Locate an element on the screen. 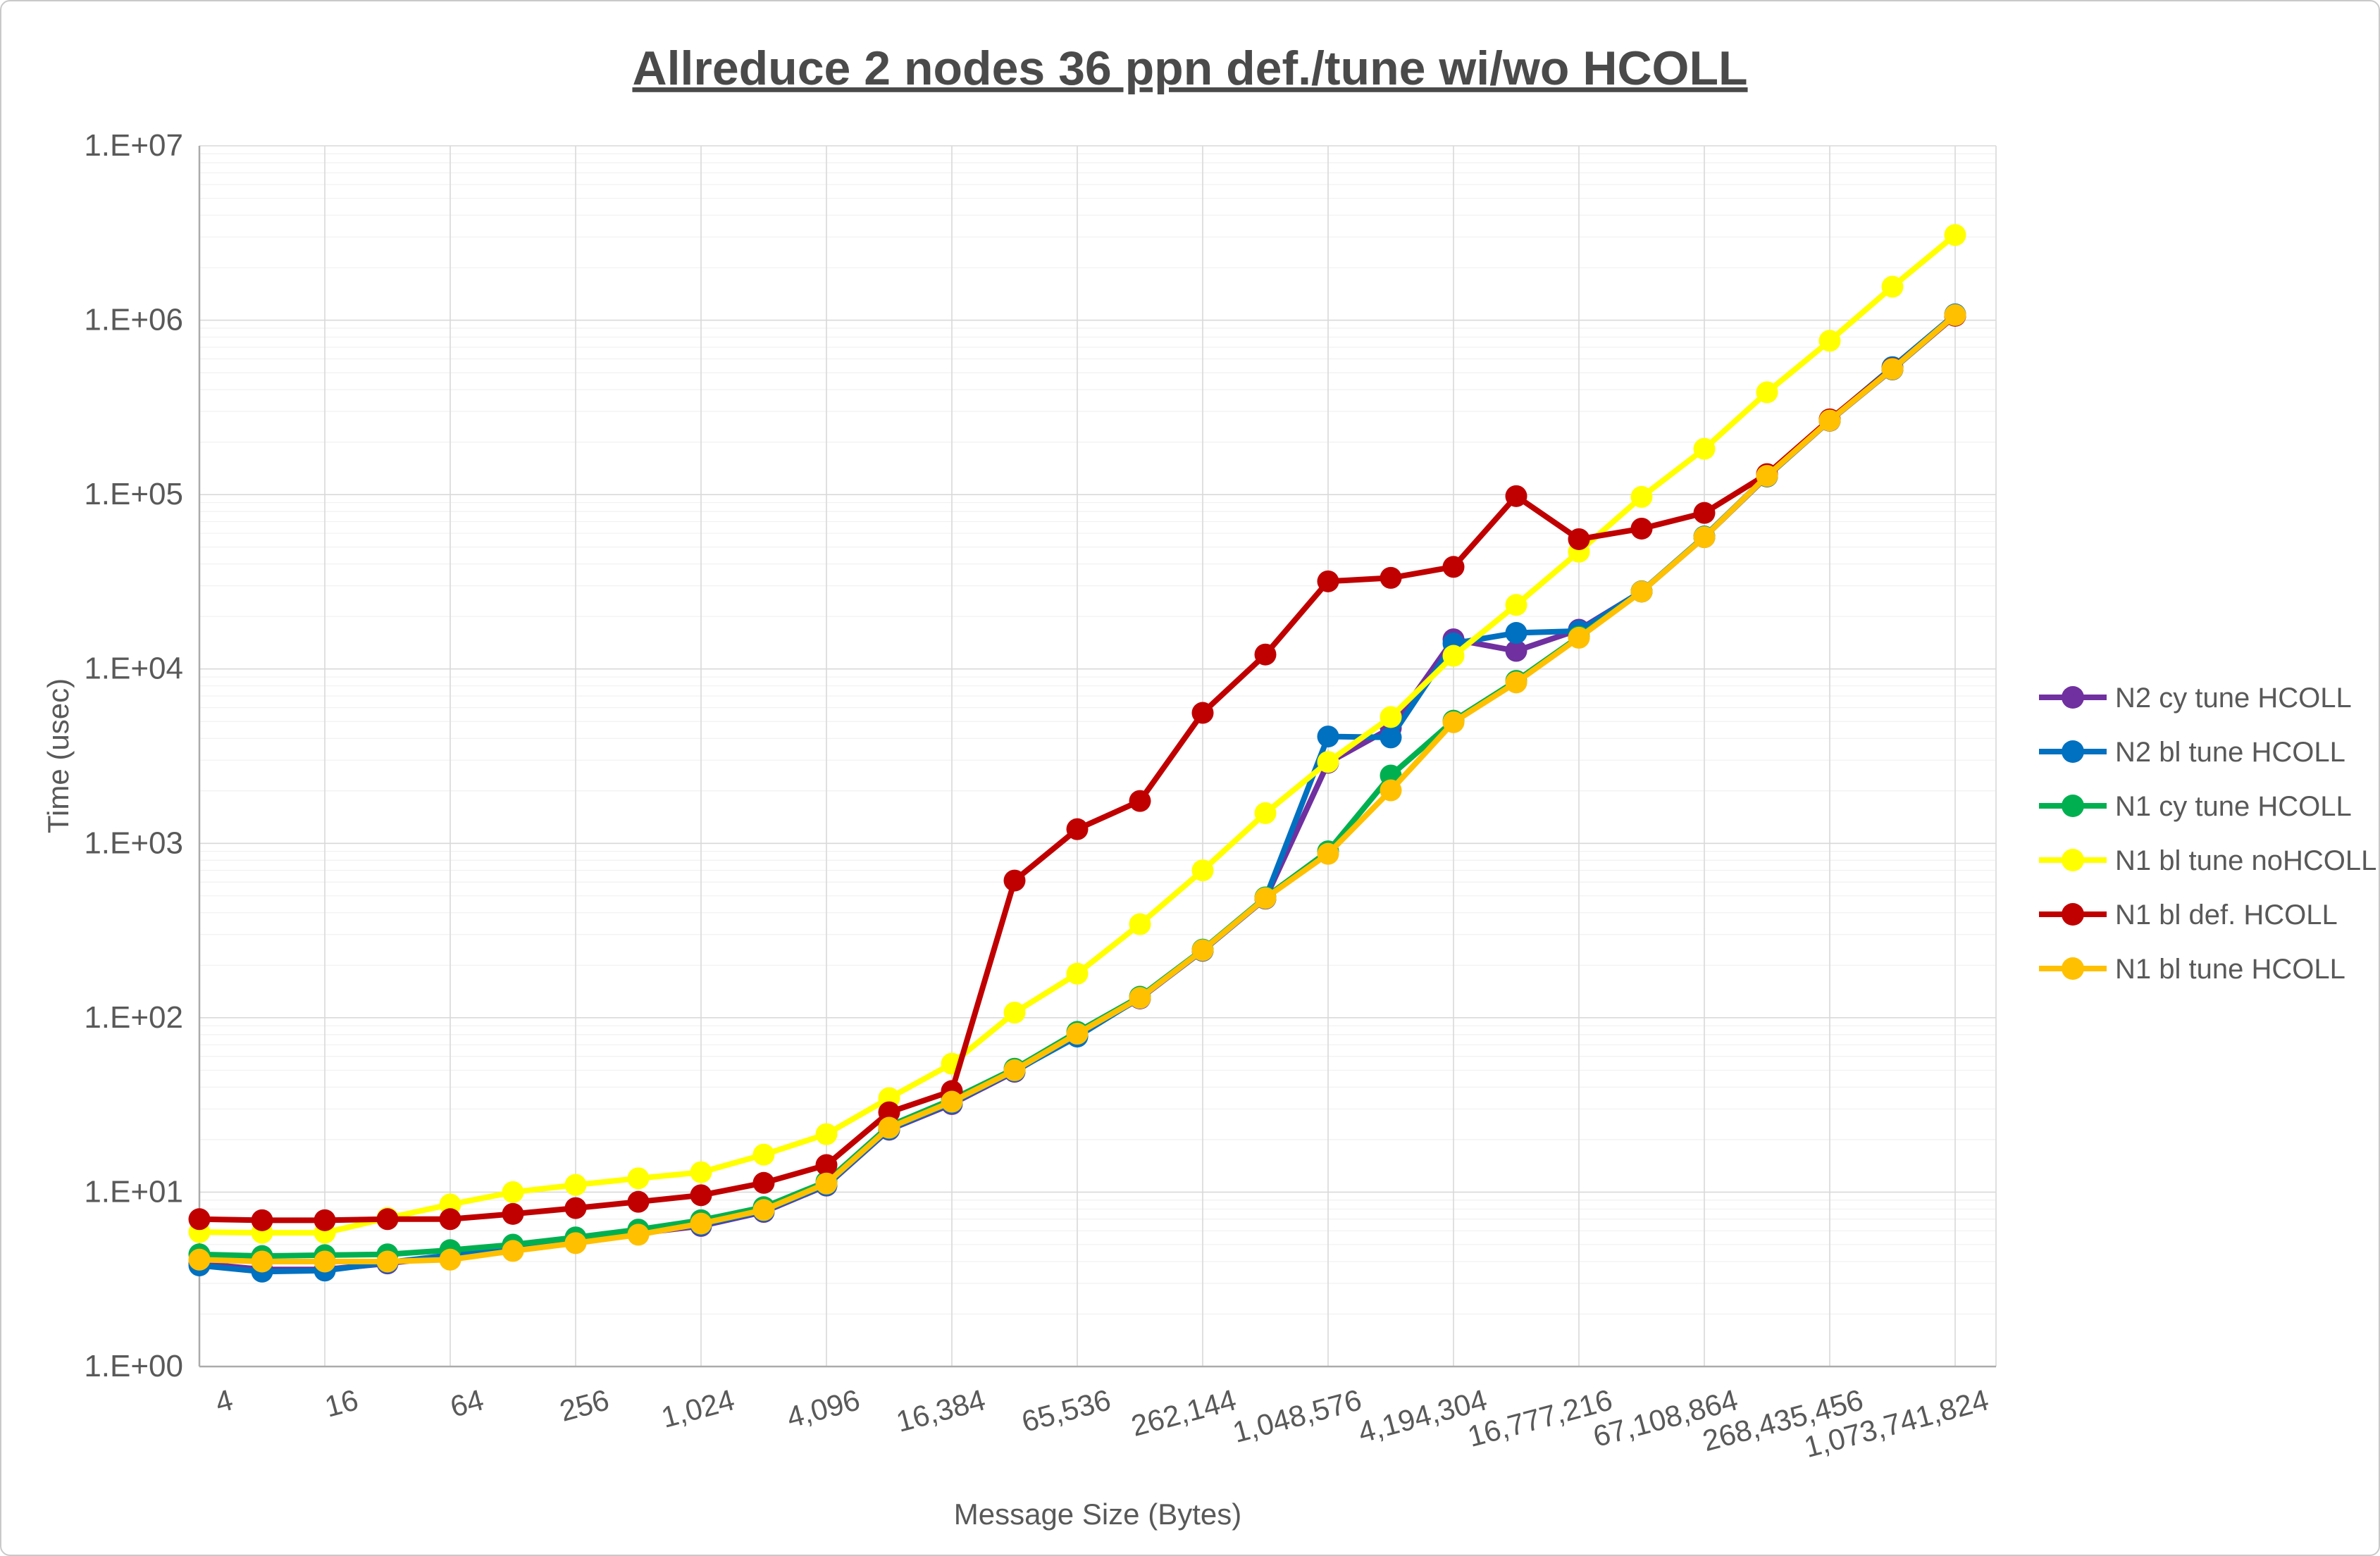 Image resolution: width=2380 pixels, height=1556 pixels. legend-item-n1-bl-def-hcoll: N1 bl def. HCOLL is located at coordinates (2188, 915).